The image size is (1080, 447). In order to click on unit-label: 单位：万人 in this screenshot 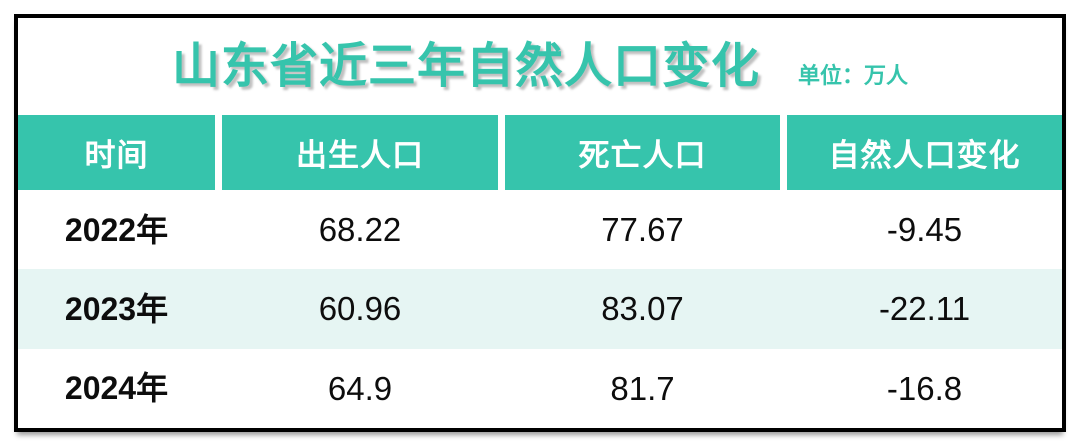, I will do `click(853, 75)`.